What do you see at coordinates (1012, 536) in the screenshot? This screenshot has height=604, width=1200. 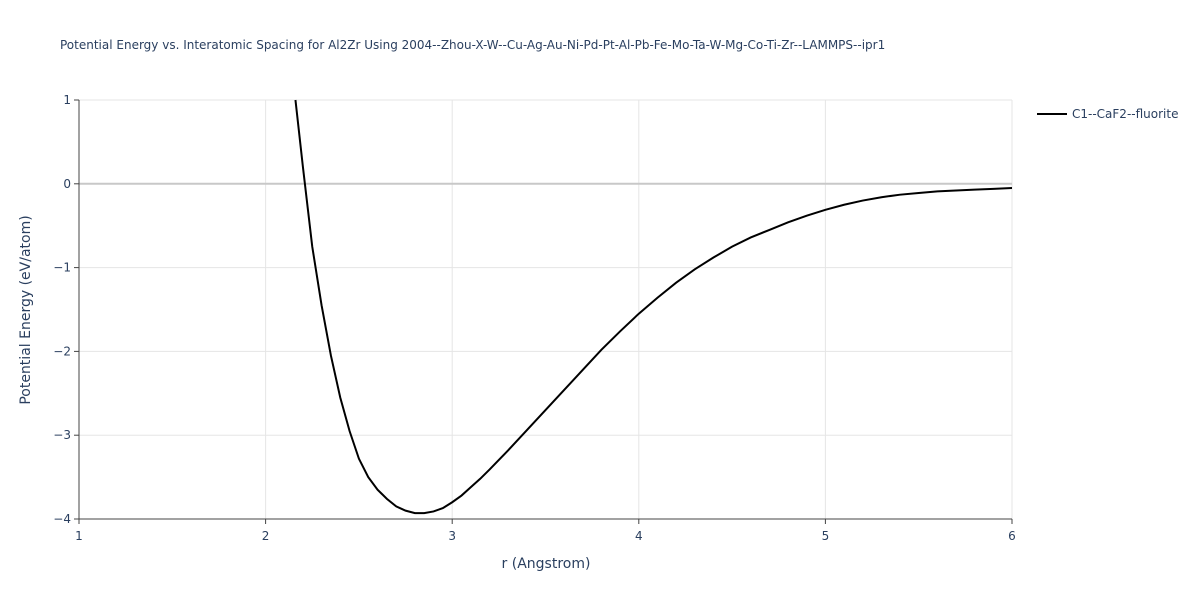 I see `x-tick-label: 6` at bounding box center [1012, 536].